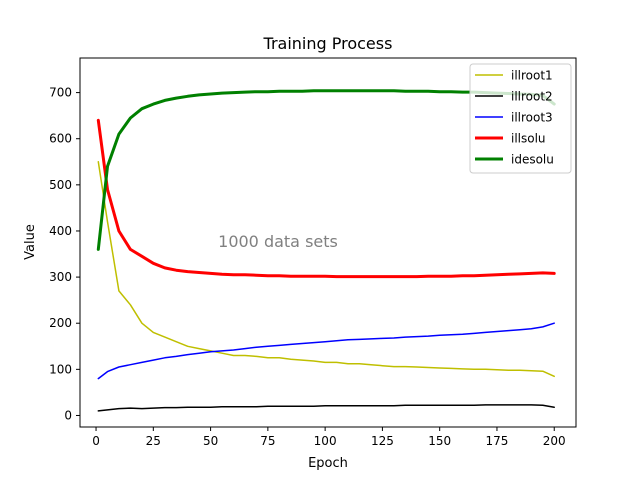 Image resolution: width=640 pixels, height=480 pixels. I want to click on x-tick-label: 125, so click(382, 441).